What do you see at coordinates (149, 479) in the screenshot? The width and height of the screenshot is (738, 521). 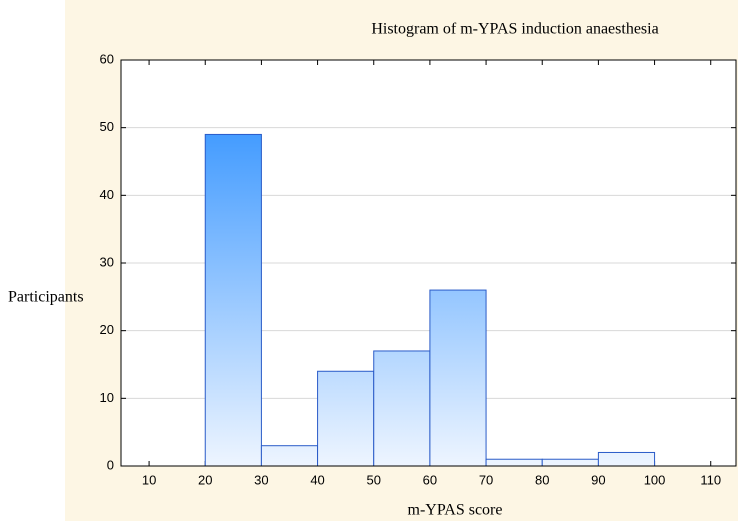 I see `x-tick-label: 10` at bounding box center [149, 479].